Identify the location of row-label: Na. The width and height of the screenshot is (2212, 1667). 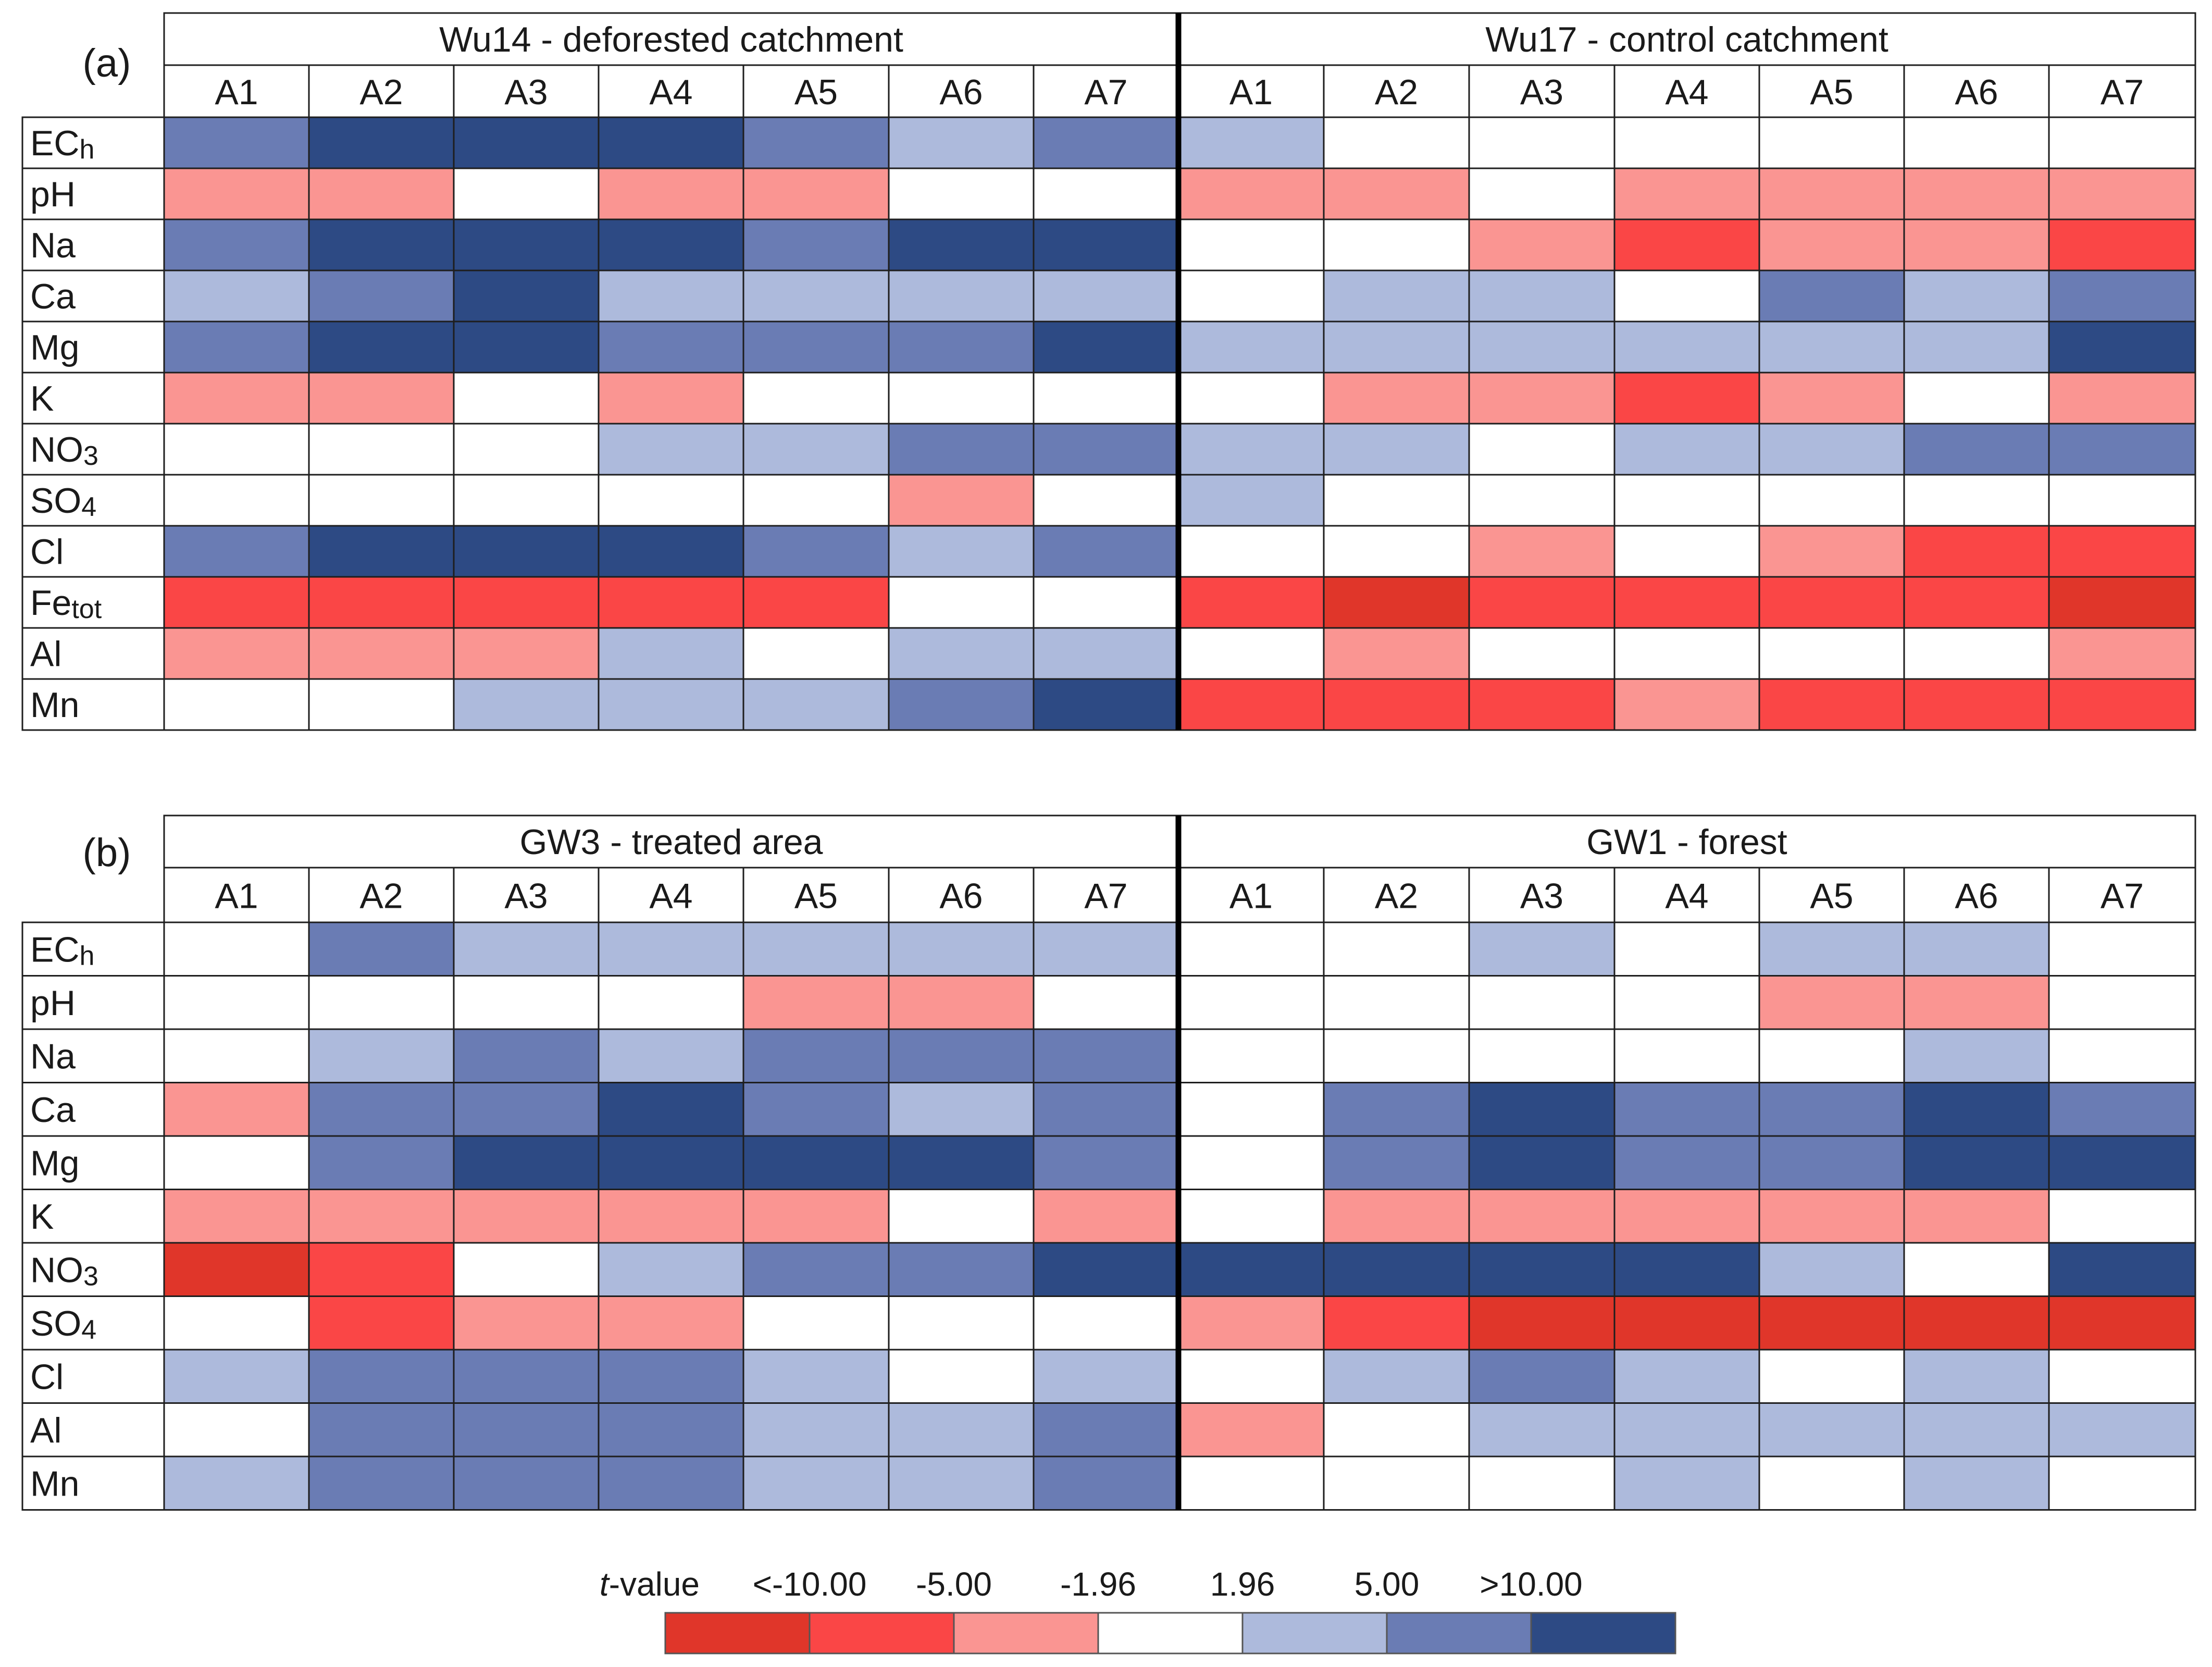
(53, 245).